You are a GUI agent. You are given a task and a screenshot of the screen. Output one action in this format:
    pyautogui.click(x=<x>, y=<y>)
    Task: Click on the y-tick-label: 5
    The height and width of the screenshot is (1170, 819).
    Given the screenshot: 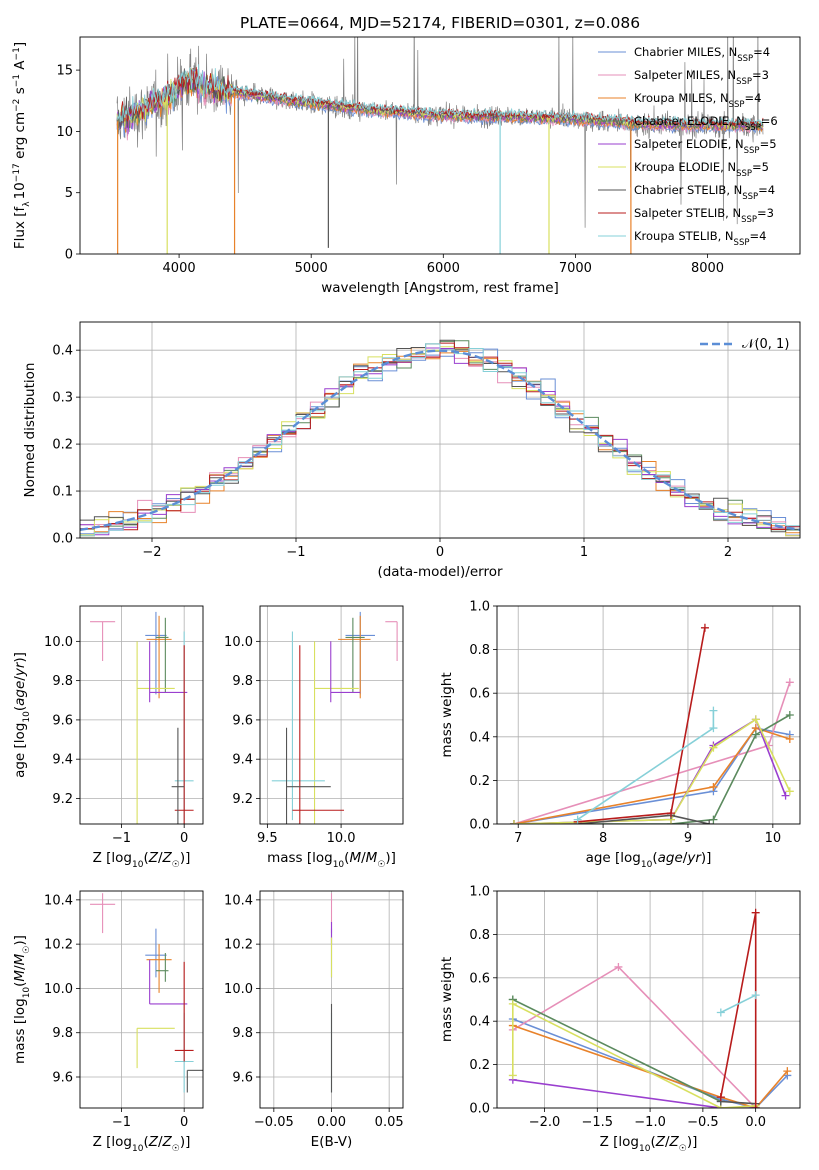 What is the action you would take?
    pyautogui.click(x=69, y=193)
    